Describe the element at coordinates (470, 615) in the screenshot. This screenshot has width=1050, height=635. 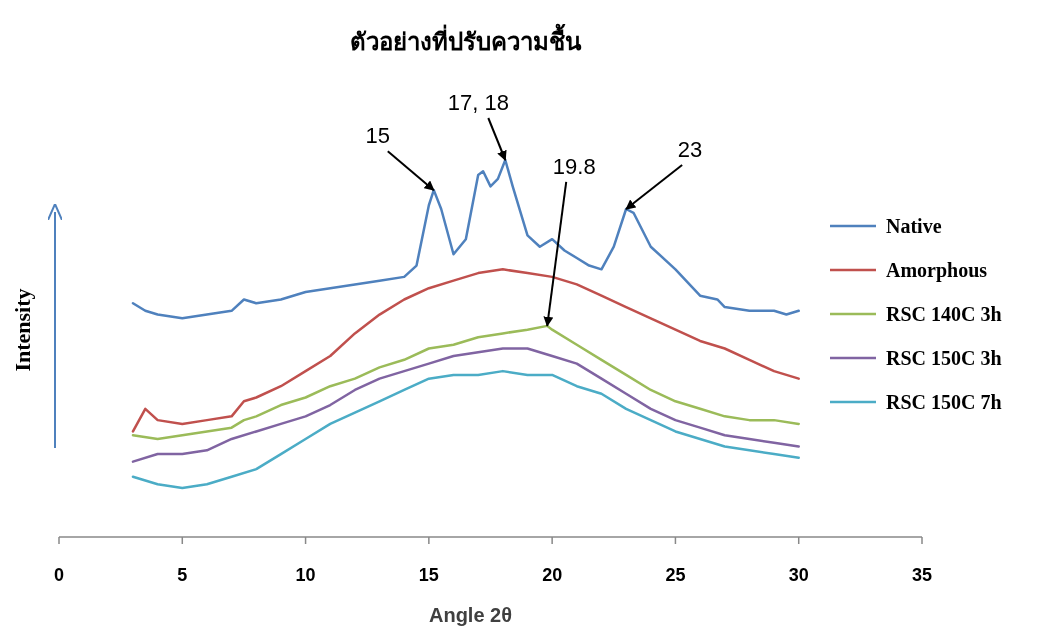
I see `x-axis-title: Angle 2θ` at that location.